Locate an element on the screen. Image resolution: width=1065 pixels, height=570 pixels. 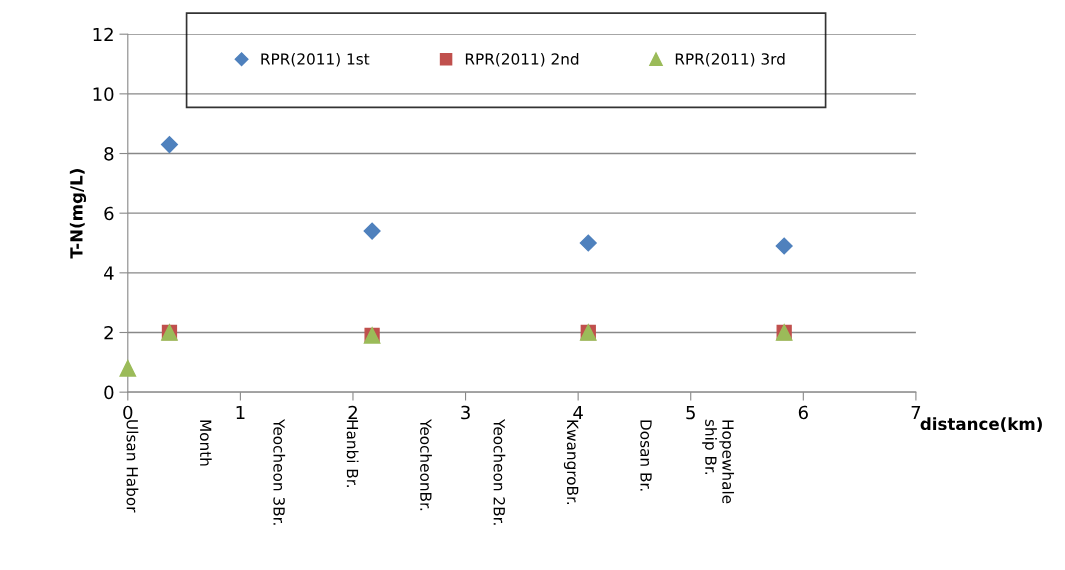
x-tick-label: 5 is located at coordinates (690, 412).